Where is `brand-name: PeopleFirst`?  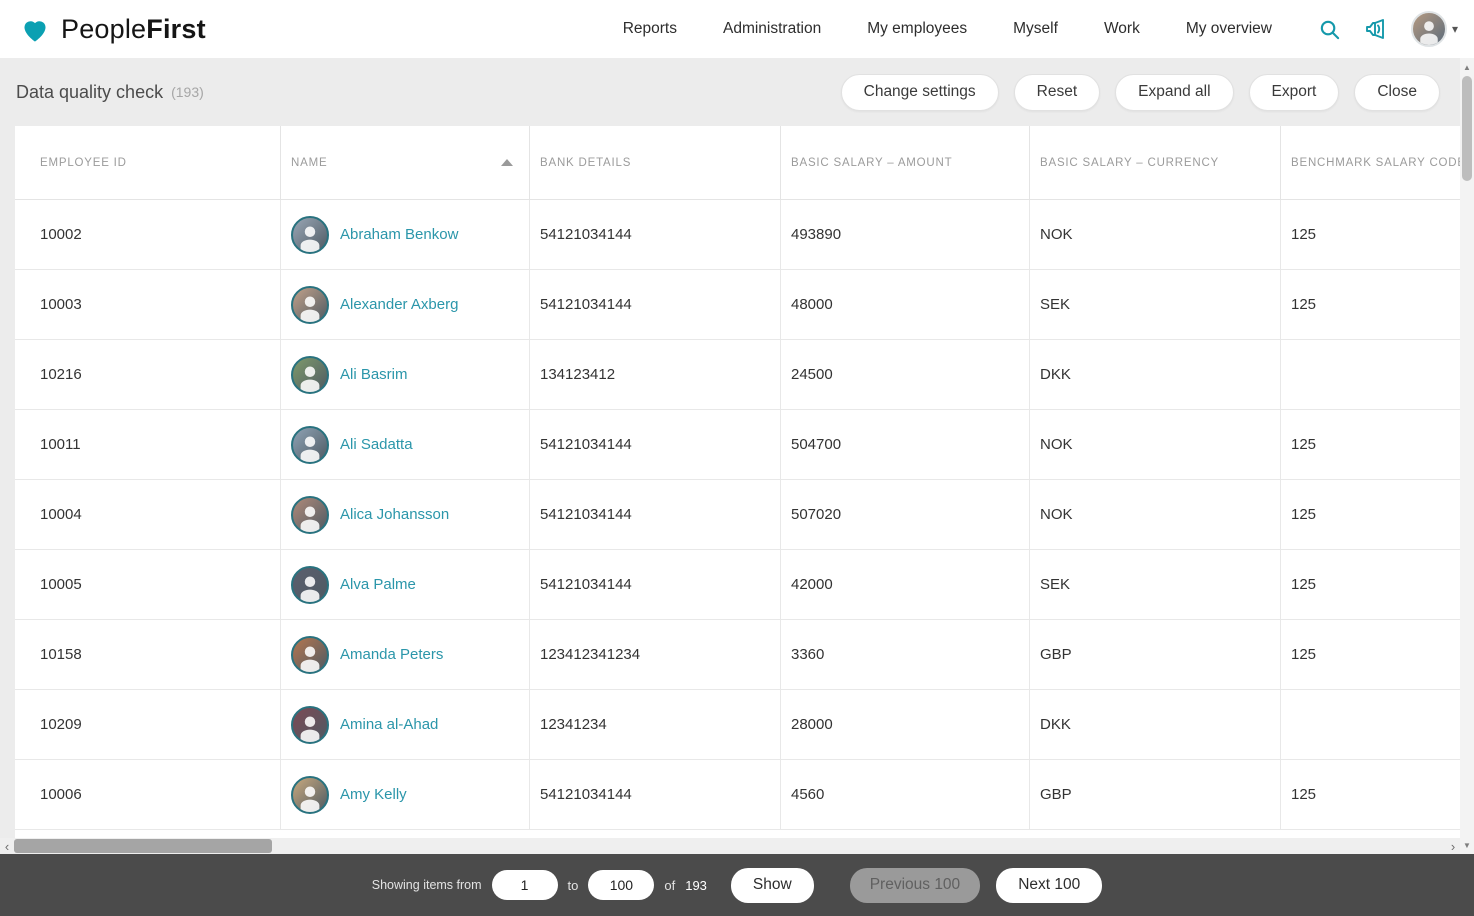
brand-name: PeopleFirst is located at coordinates (133, 28).